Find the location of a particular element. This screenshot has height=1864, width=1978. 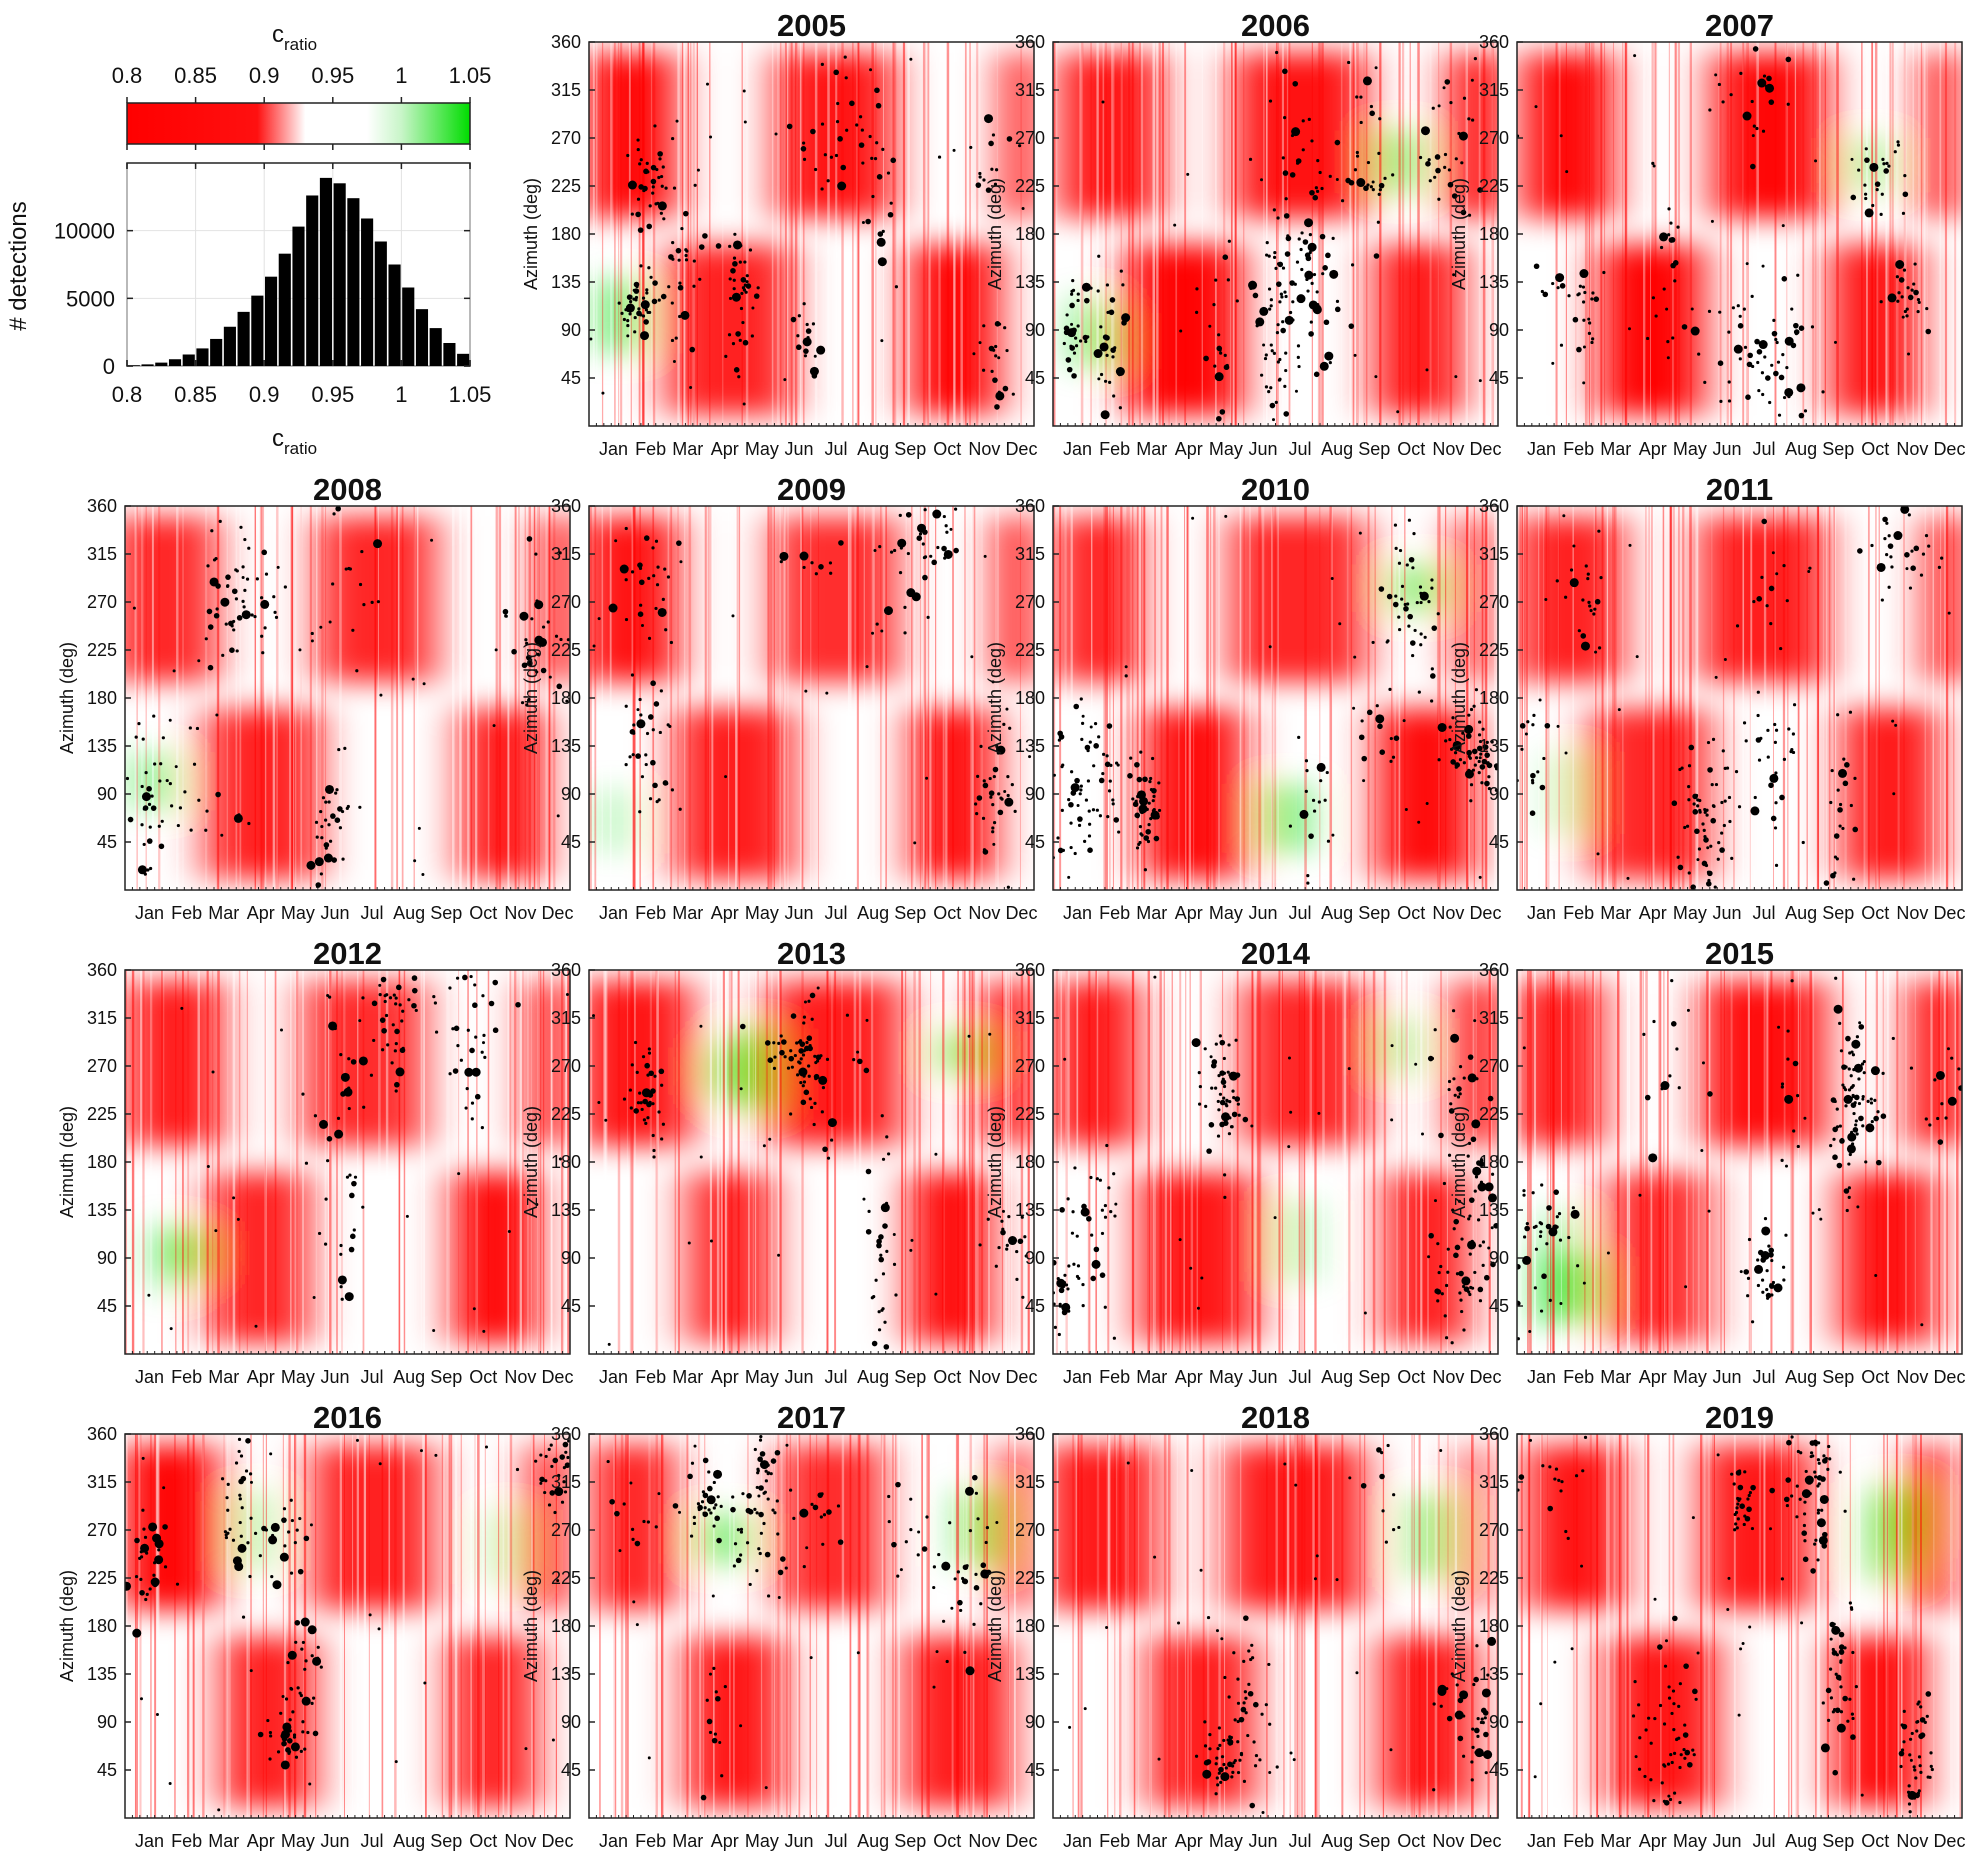

month-tick-label: Sep is located at coordinates (910, 1377).